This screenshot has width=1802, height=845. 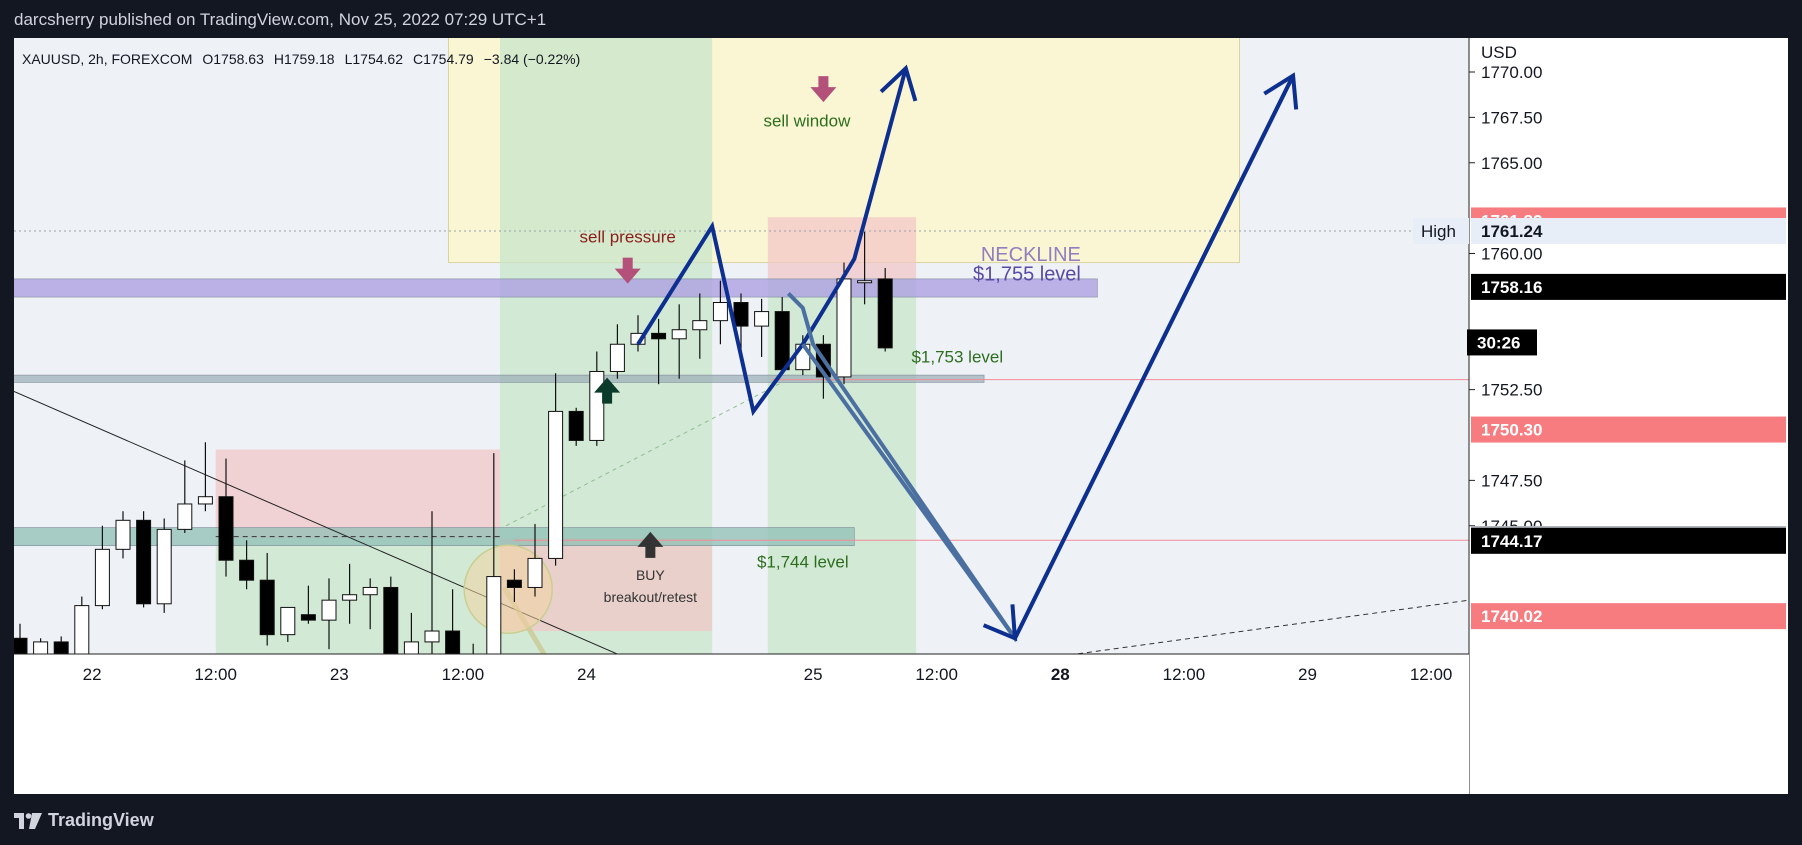 I want to click on price-label: 1740.02, so click(x=1628, y=616).